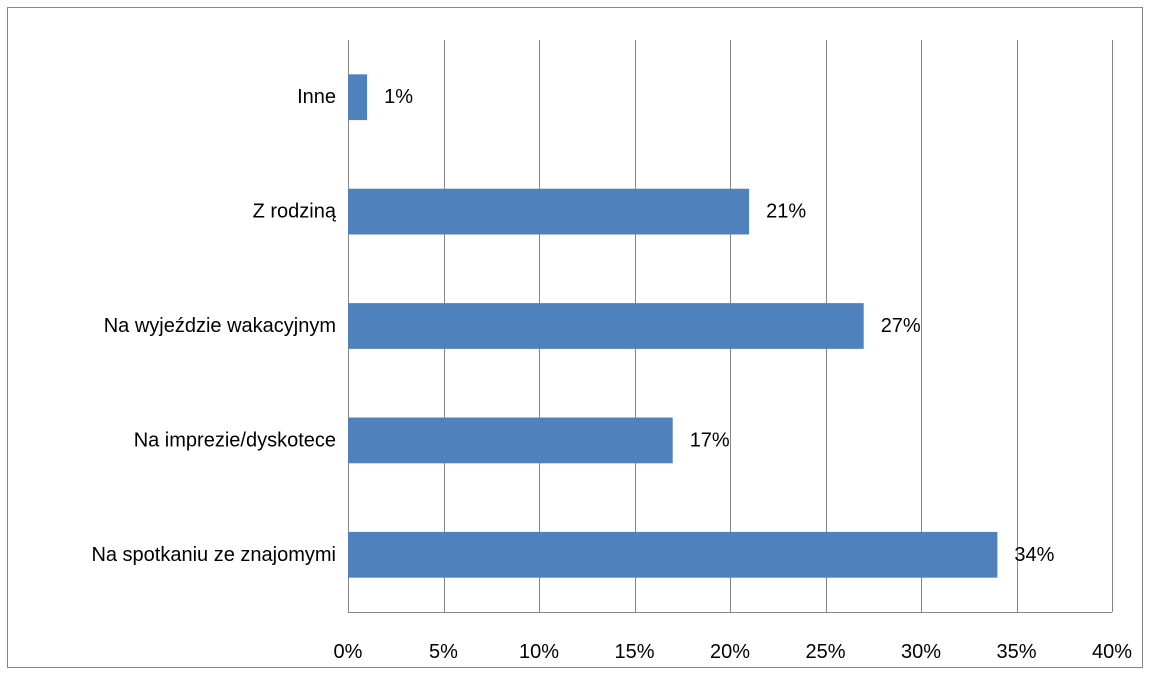 The height and width of the screenshot is (675, 1150). I want to click on x-tick-label-5: 25%, so click(825, 652).